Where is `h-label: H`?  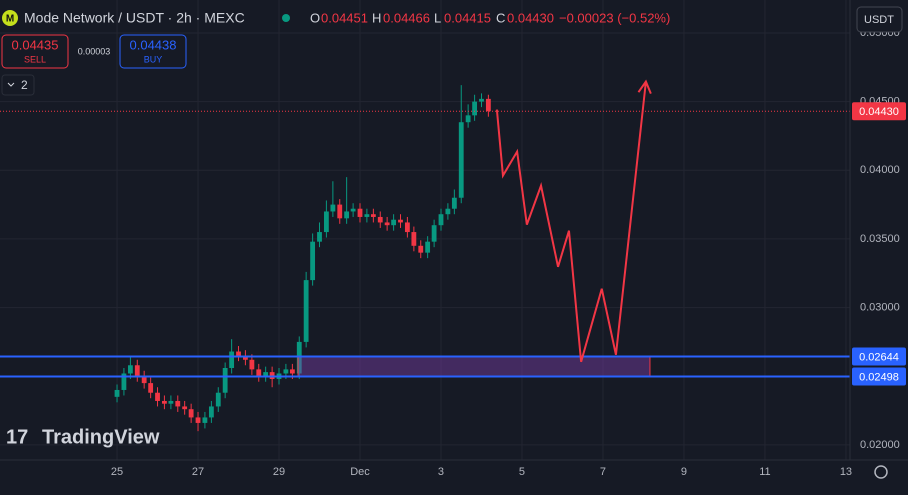
h-label: H is located at coordinates (376, 17).